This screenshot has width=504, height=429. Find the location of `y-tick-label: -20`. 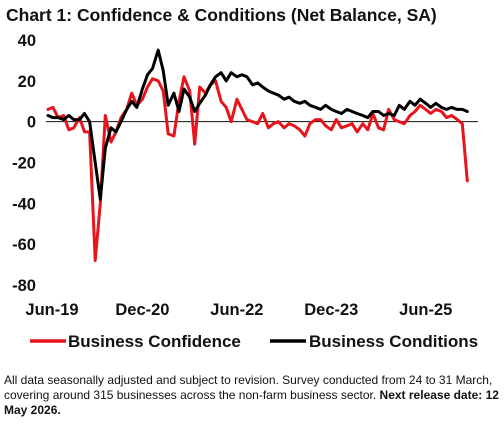

y-tick-label: -20 is located at coordinates (24, 164).